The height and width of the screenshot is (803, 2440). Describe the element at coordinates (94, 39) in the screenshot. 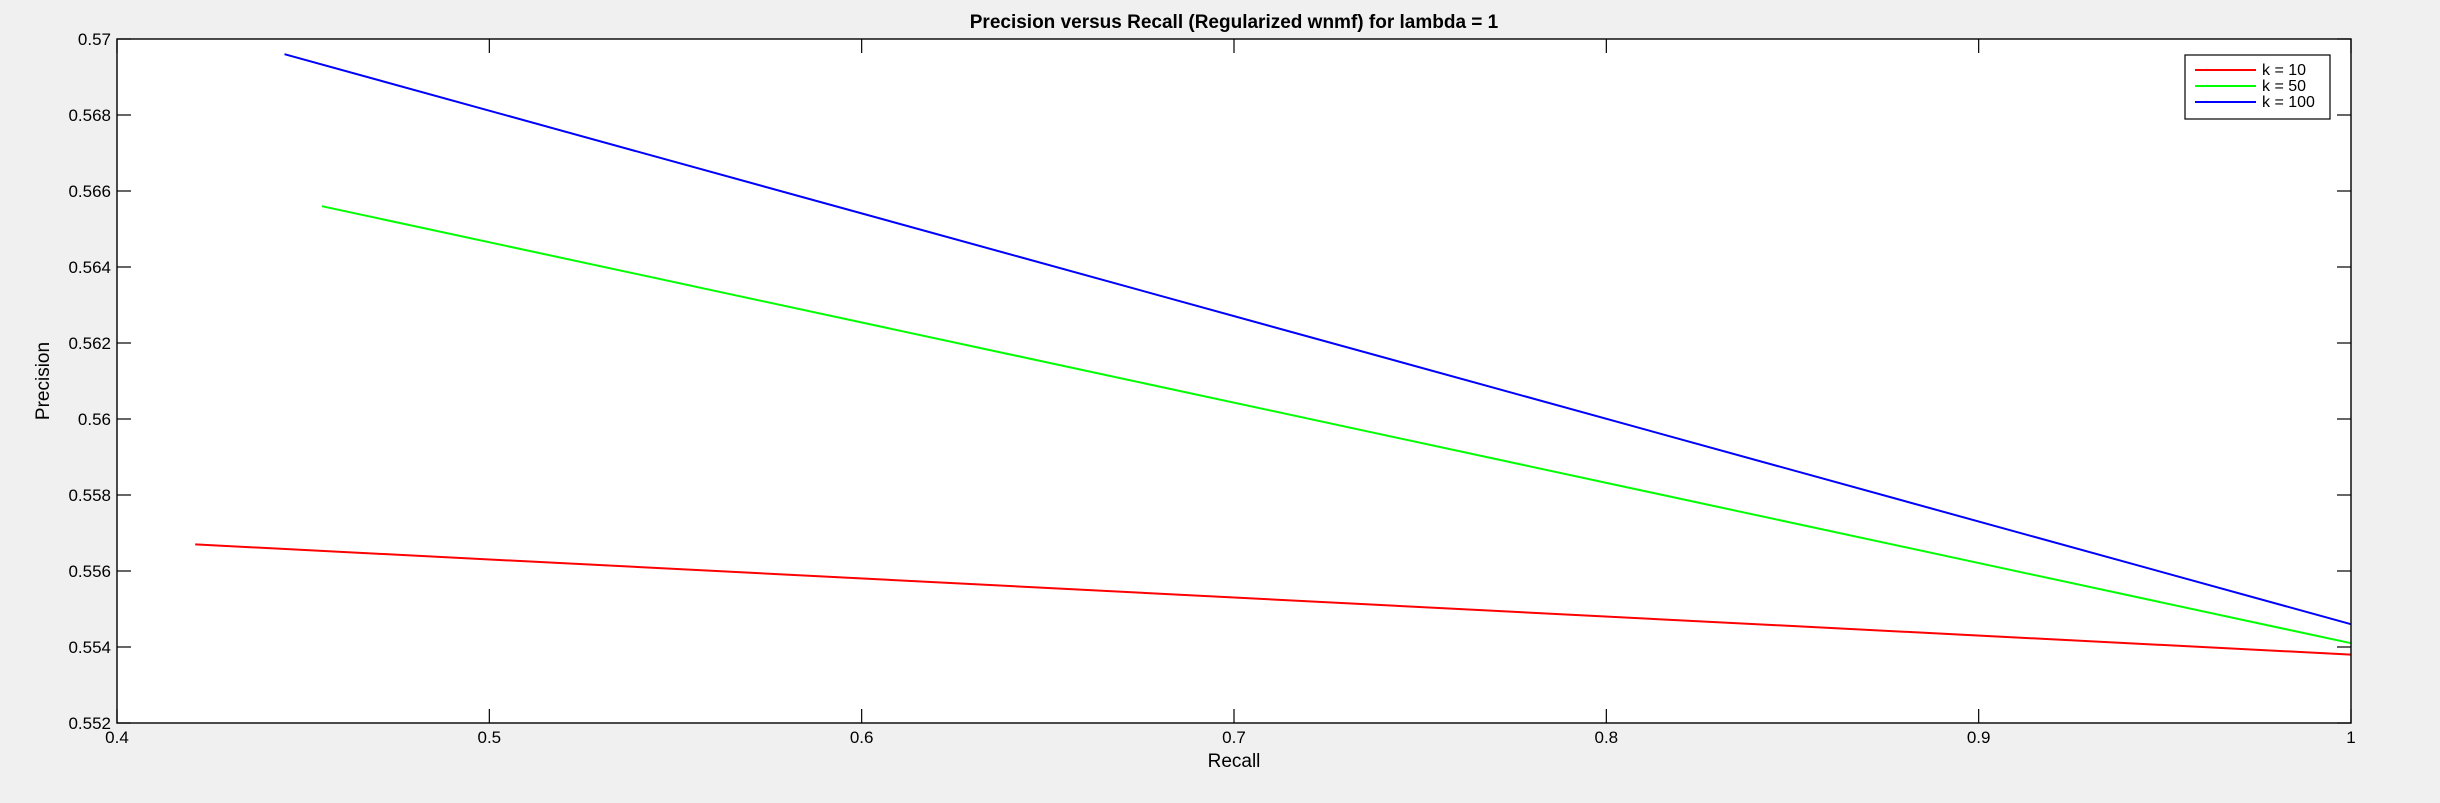

I see `y-tick-label: 0.57` at that location.